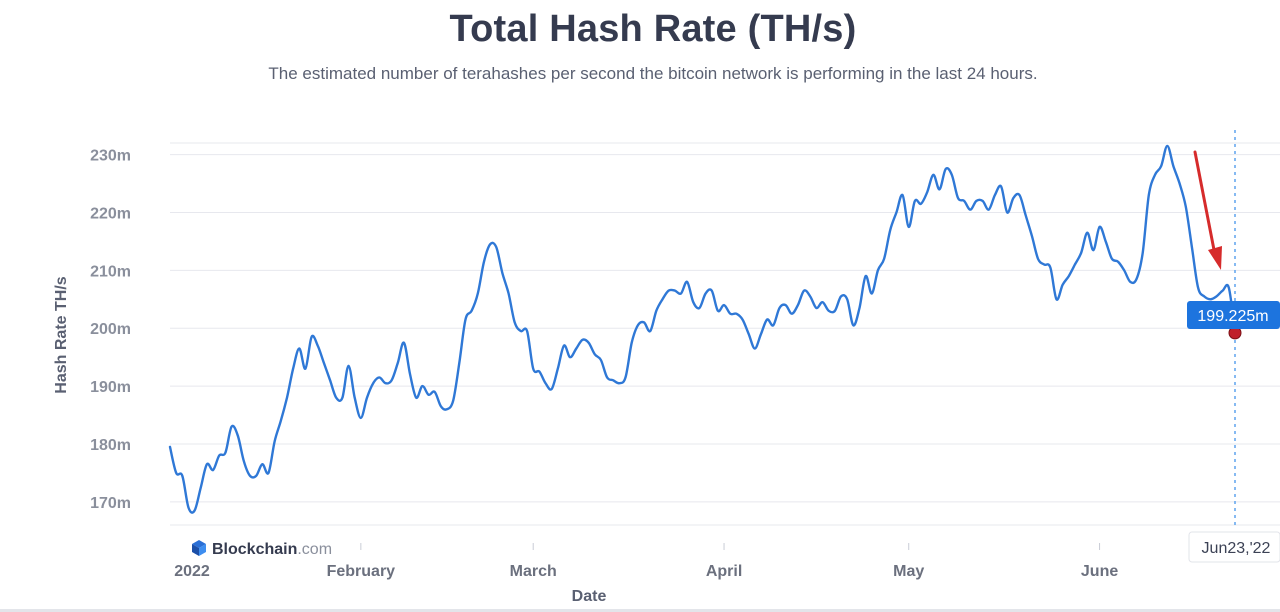 The height and width of the screenshot is (612, 1280). What do you see at coordinates (110, 156) in the screenshot?
I see `y-tick-label: 230m` at bounding box center [110, 156].